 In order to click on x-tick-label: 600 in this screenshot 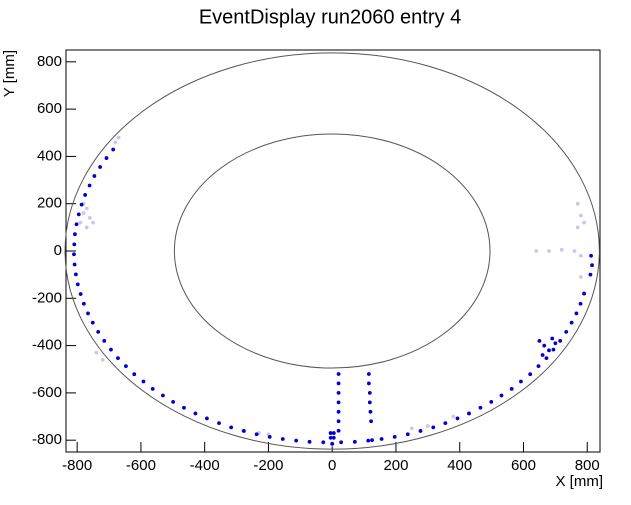, I will do `click(523, 465)`.